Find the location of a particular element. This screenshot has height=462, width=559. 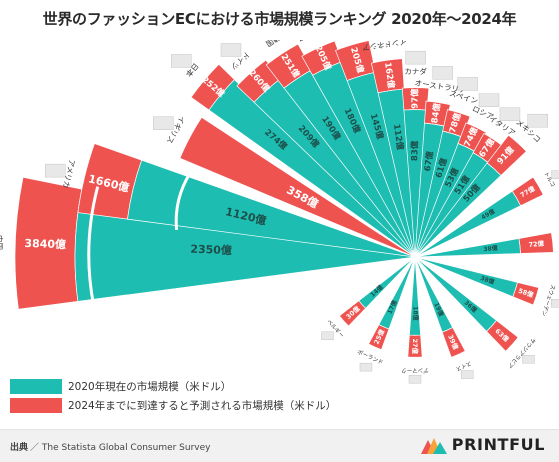

legend-item-forecast: 2024年までに到達すると予測される市場規模（米ドル） is located at coordinates (173, 405).